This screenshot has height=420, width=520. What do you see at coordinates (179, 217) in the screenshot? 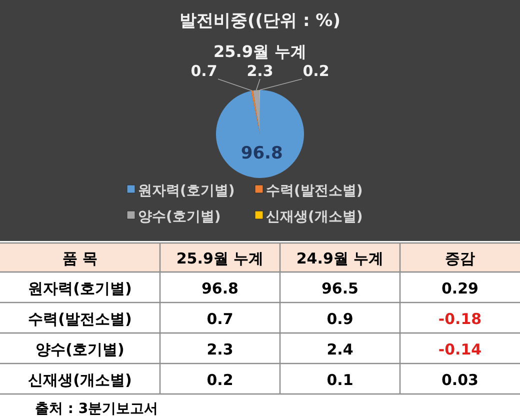
I see `legend-label: 양수(호기별)` at bounding box center [179, 217].